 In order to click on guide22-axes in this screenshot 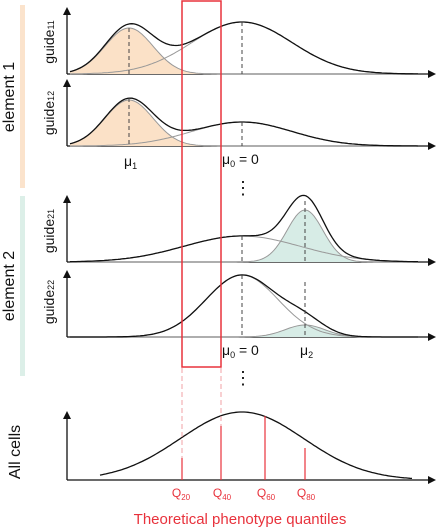, I will do `click(249, 306)`.